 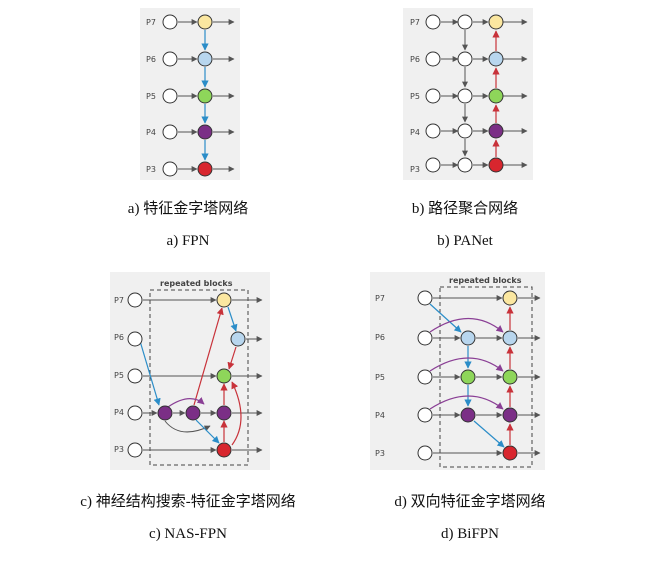 I want to click on fpn-nodes, so click(x=187, y=95).